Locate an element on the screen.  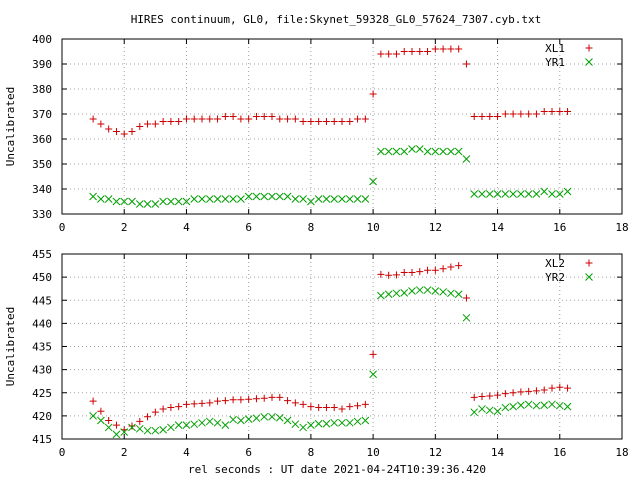
y-tick-label: 420 is located at coordinates (42, 416).